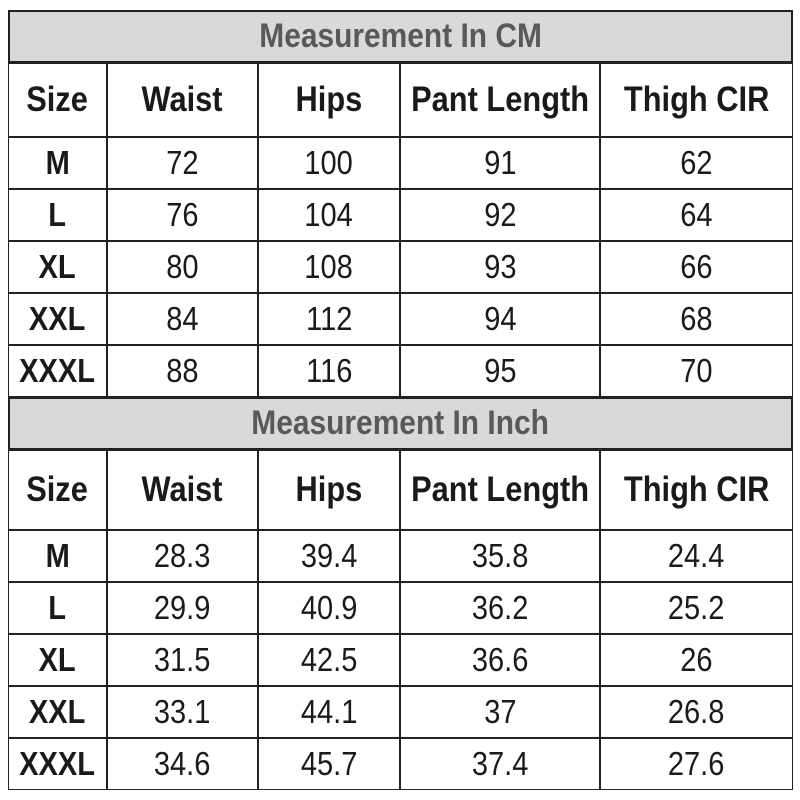 The width and height of the screenshot is (800, 800). I want to click on value-cell-text: 36.2, so click(500, 607).